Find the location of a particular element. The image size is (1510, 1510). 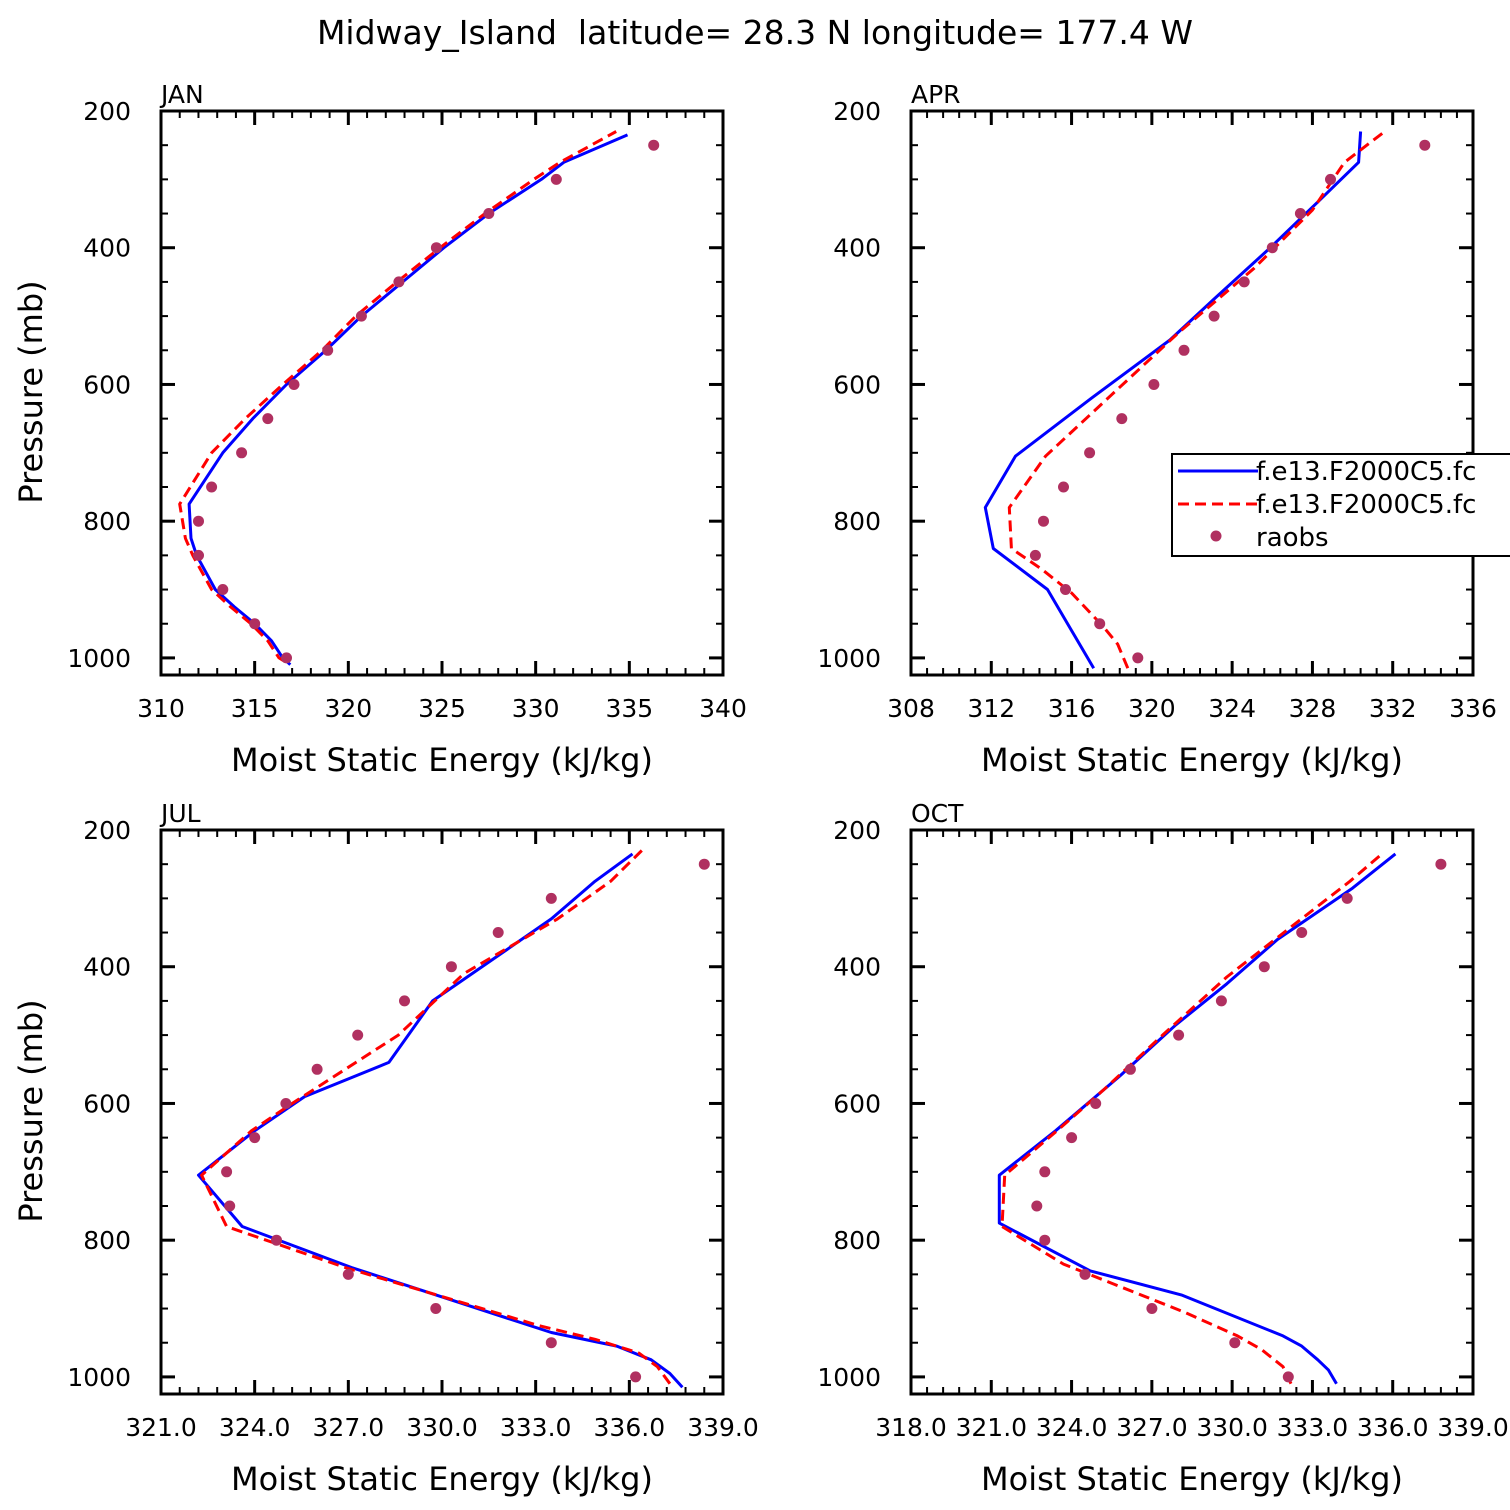

x-tick-label: 310 is located at coordinates (161, 708).